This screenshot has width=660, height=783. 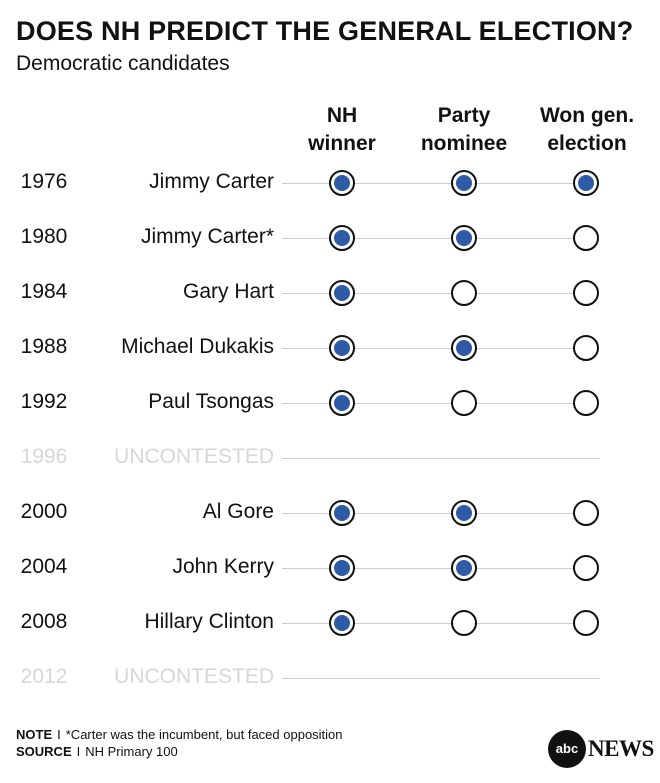 What do you see at coordinates (342, 143) in the screenshot?
I see `column-header-line: winner` at bounding box center [342, 143].